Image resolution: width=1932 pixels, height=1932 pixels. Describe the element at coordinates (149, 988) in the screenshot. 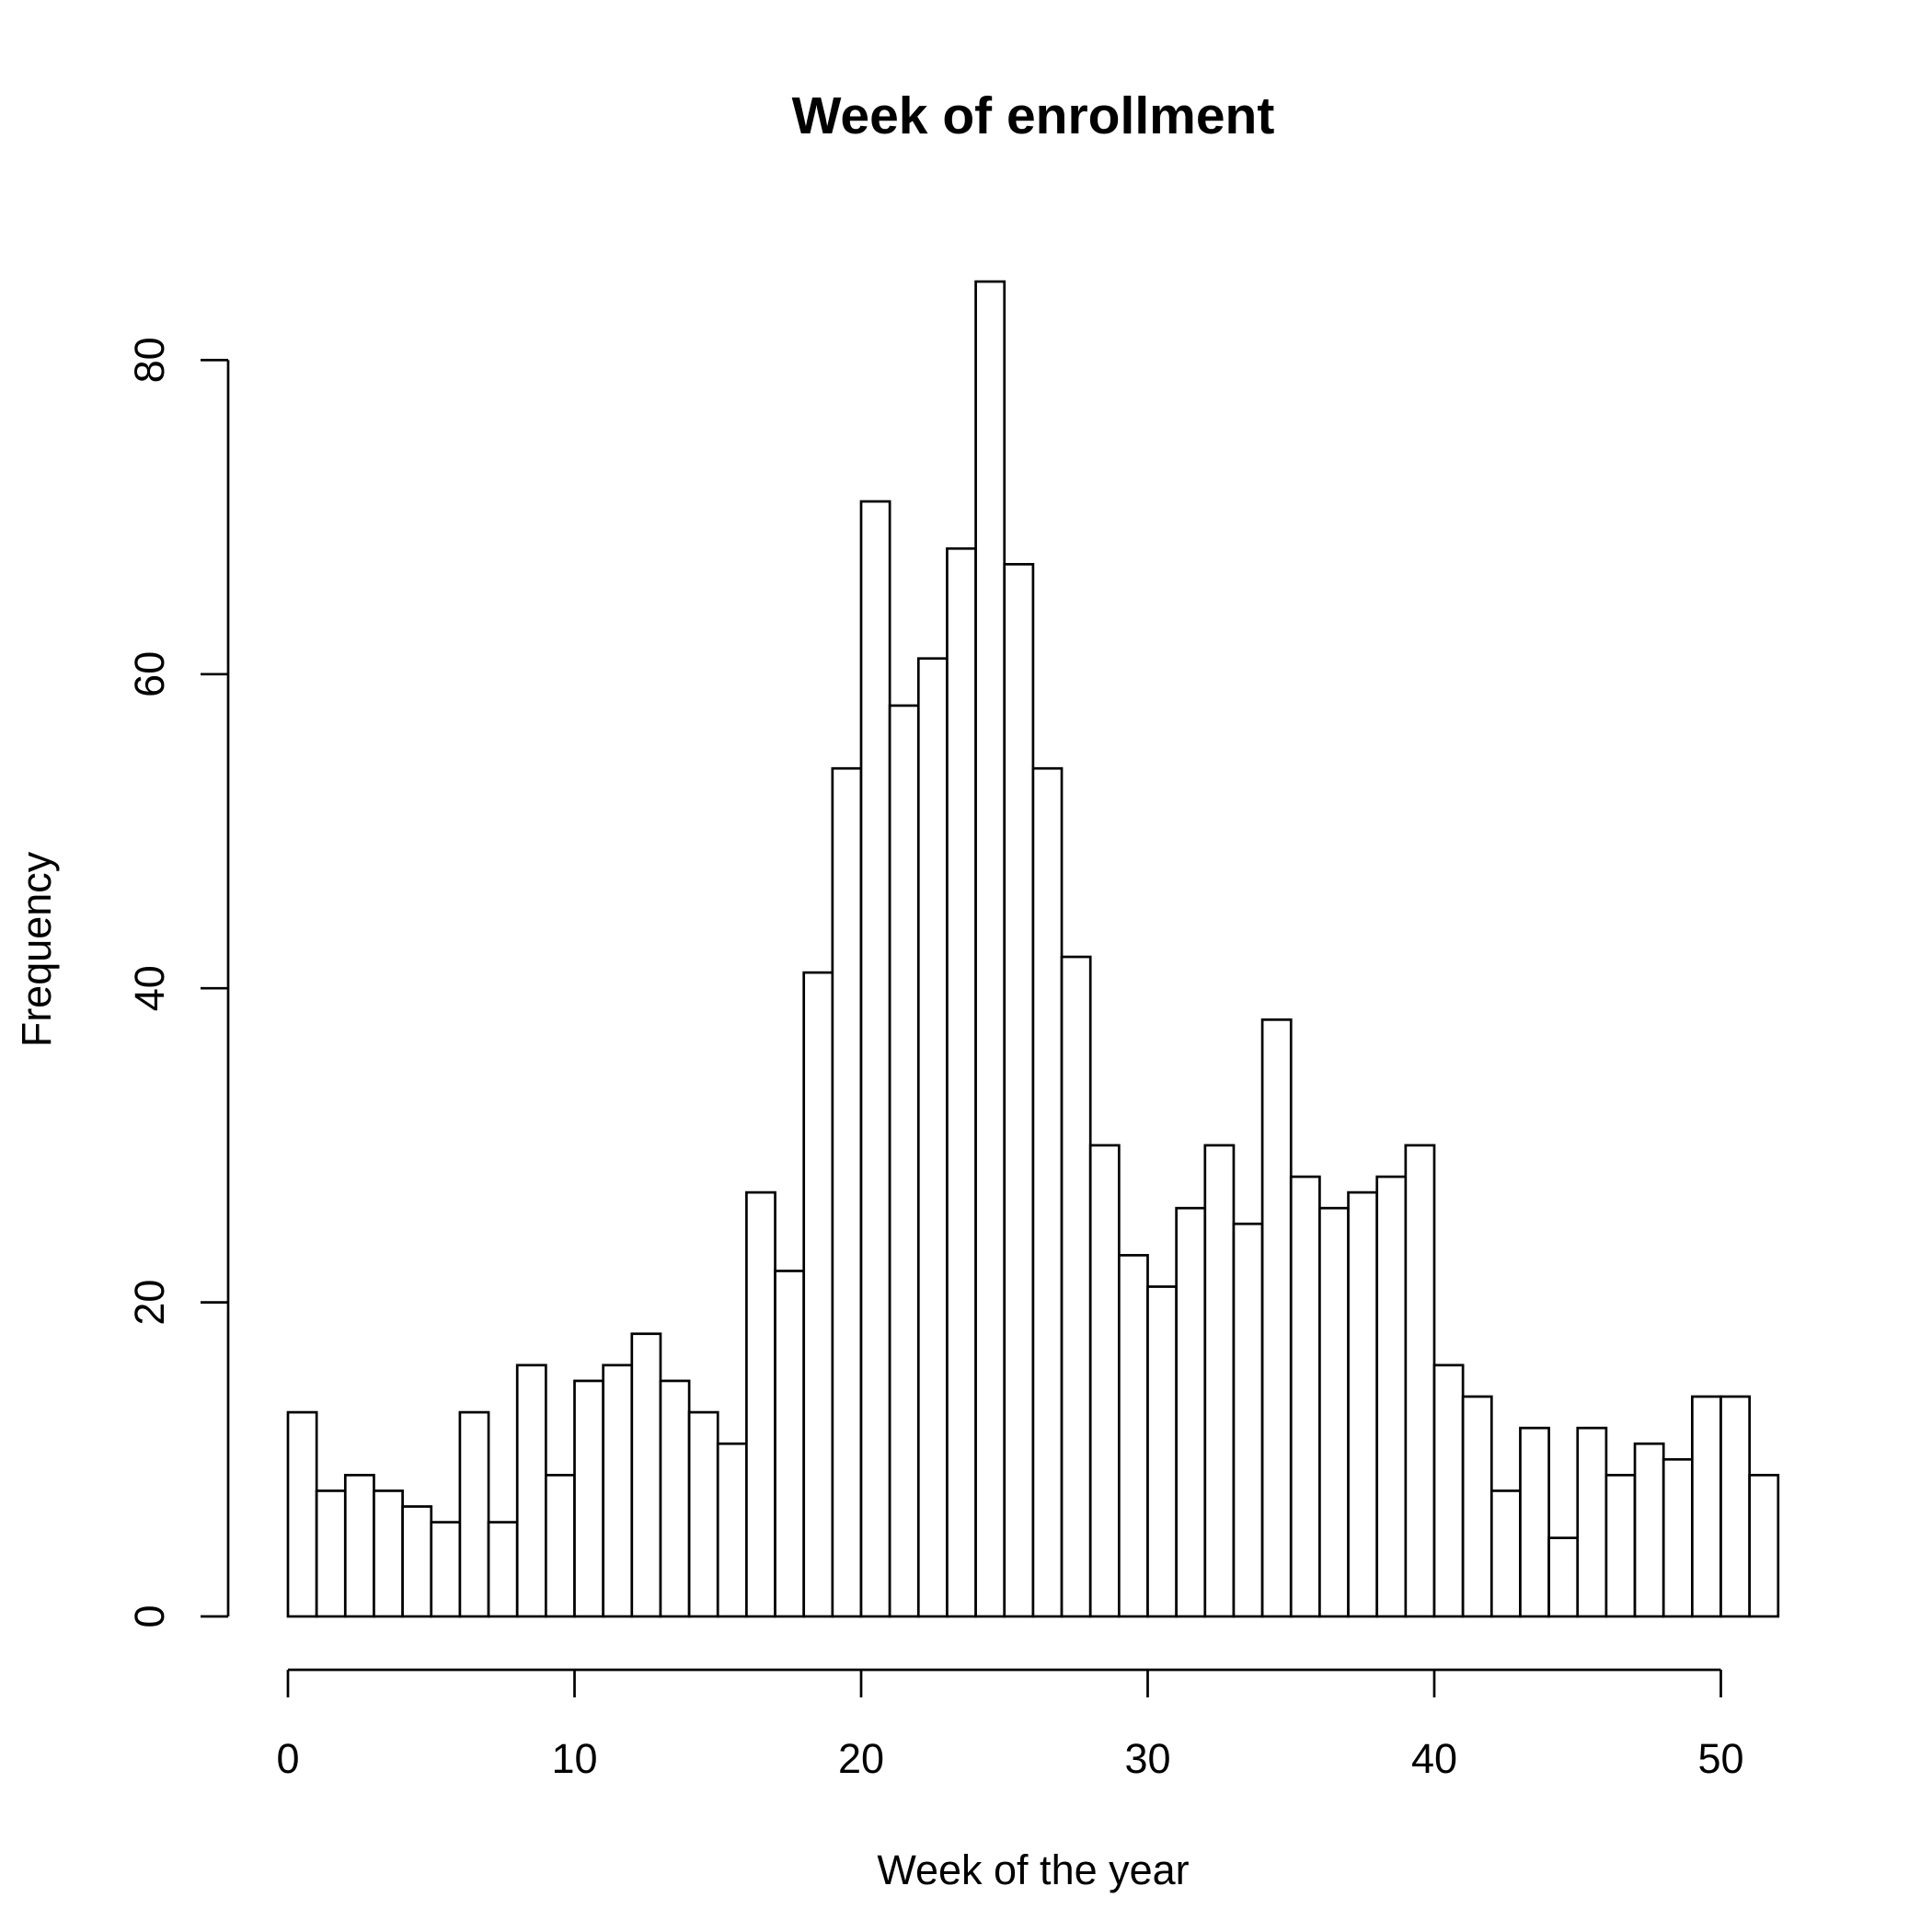

I see `y-tick-label: 40` at that location.